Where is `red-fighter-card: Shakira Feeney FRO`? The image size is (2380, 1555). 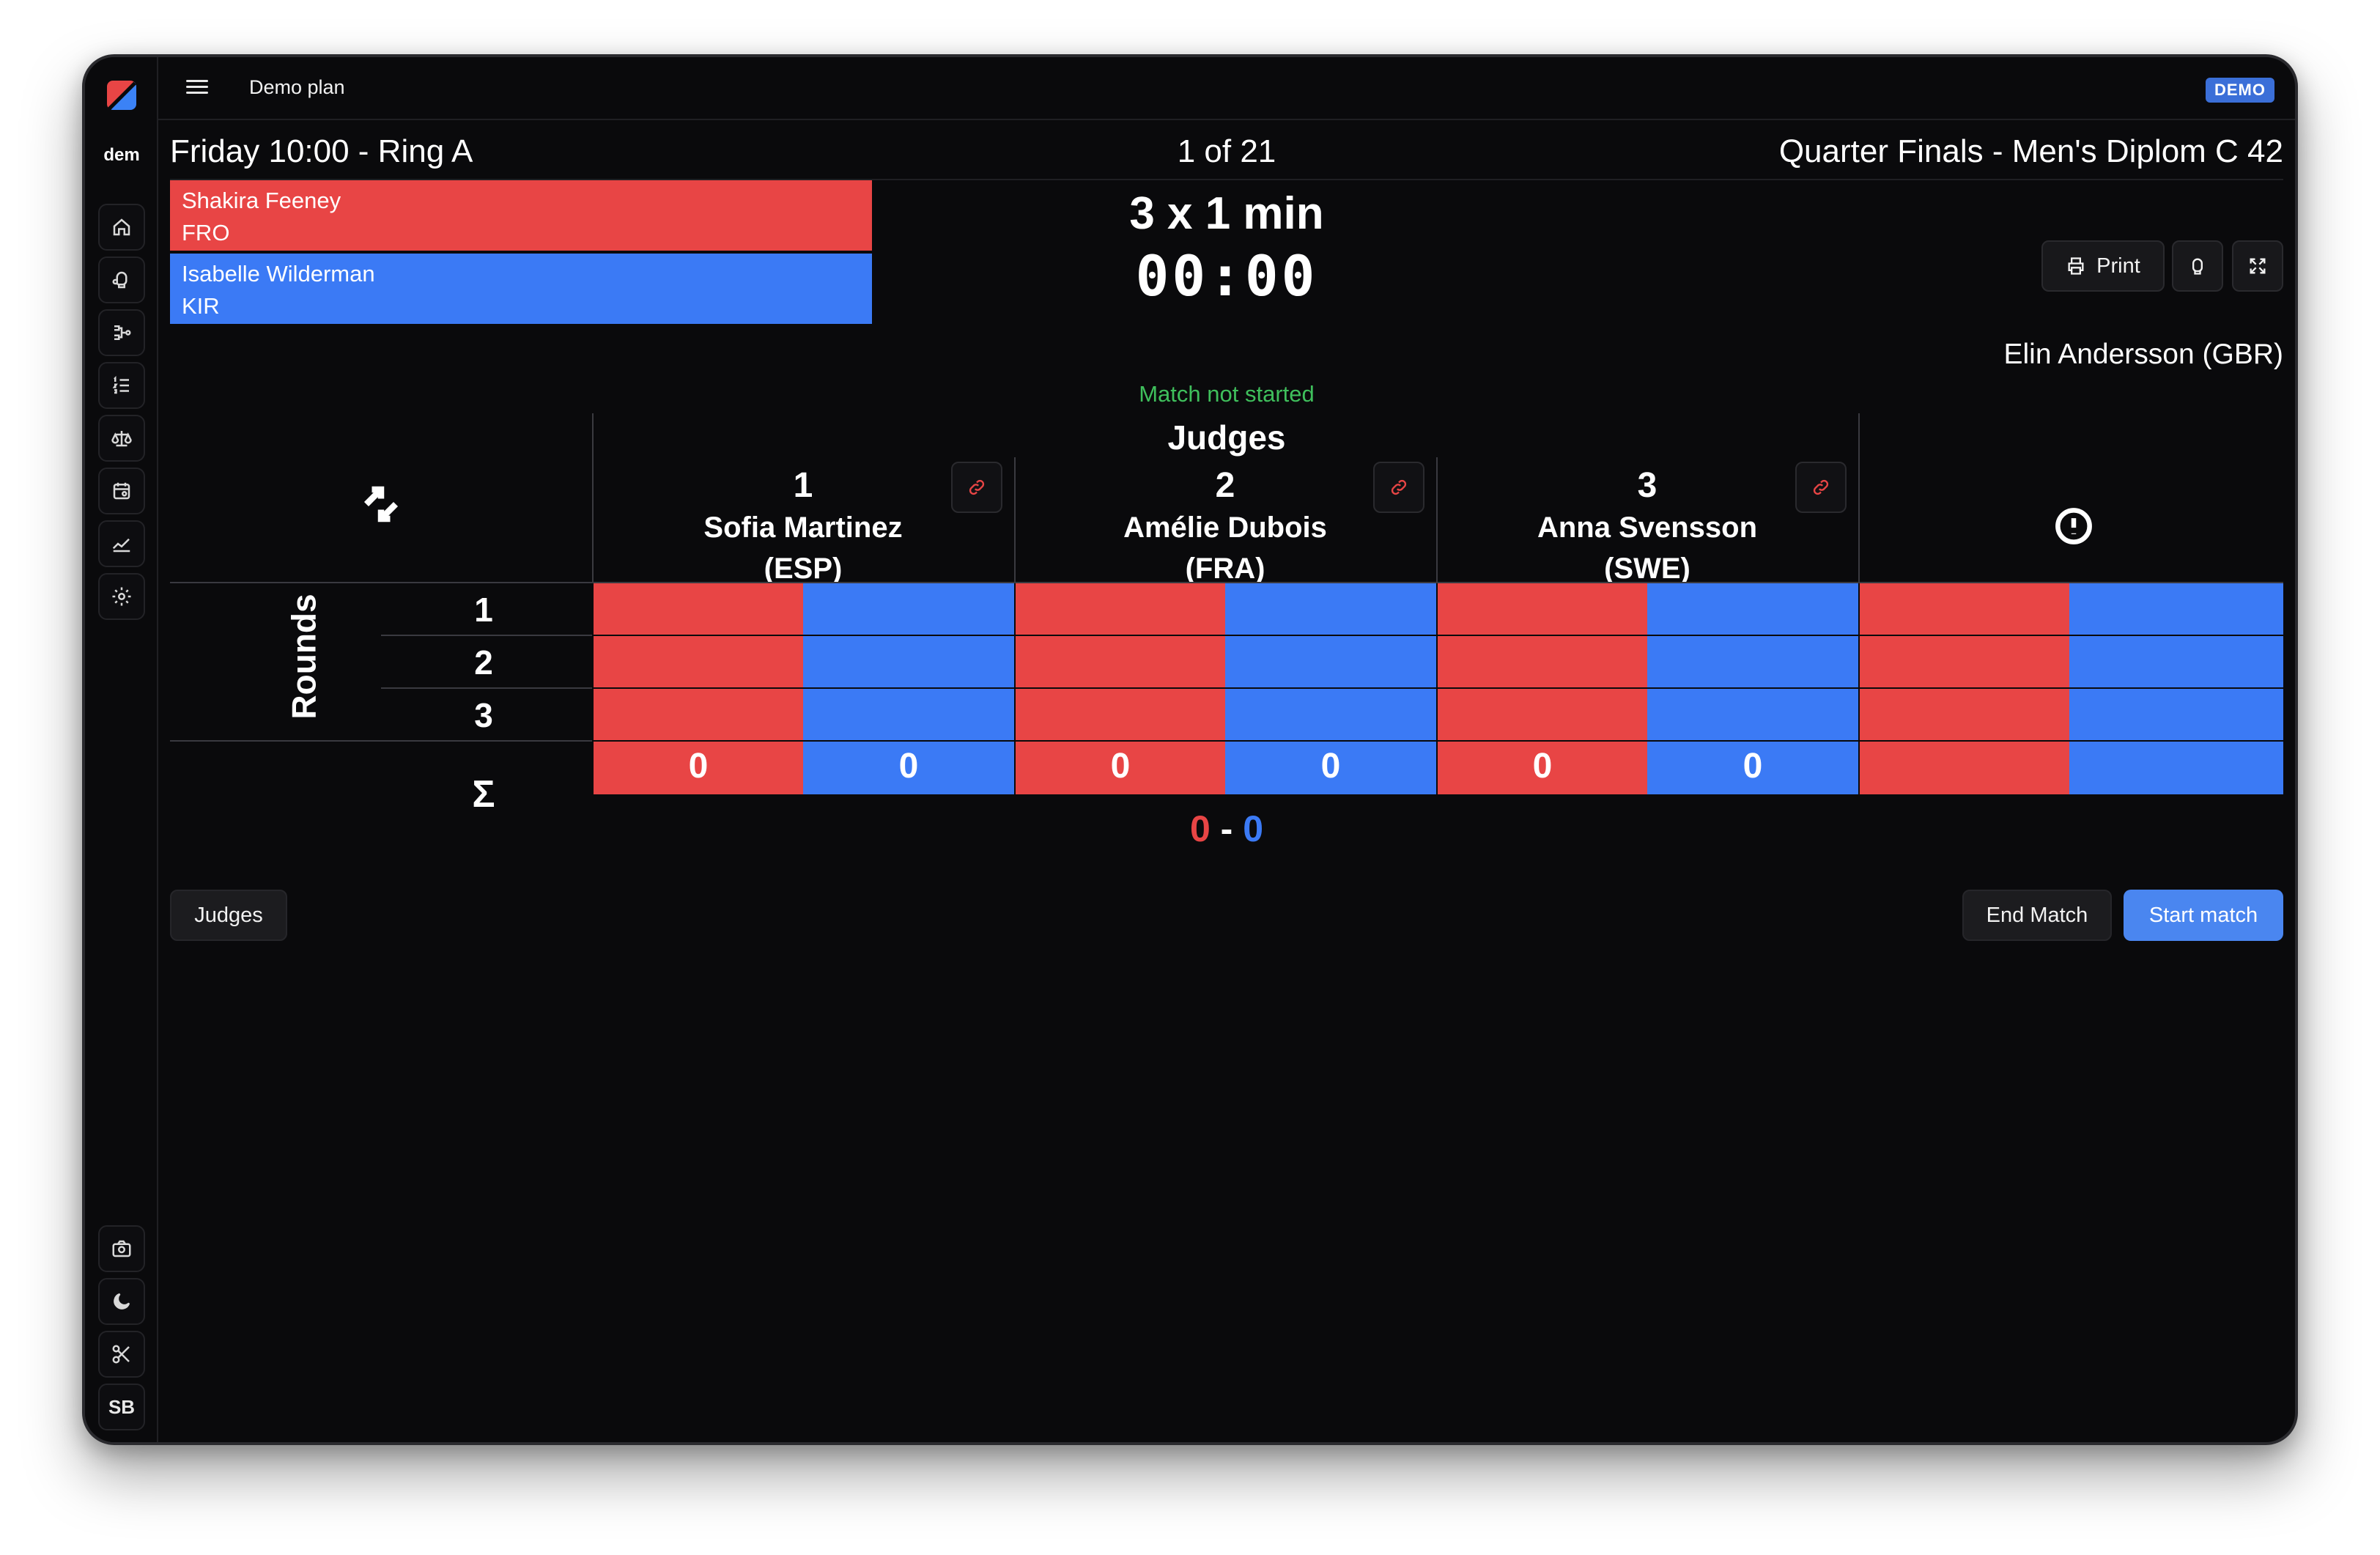 red-fighter-card: Shakira Feeney FRO is located at coordinates (521, 215).